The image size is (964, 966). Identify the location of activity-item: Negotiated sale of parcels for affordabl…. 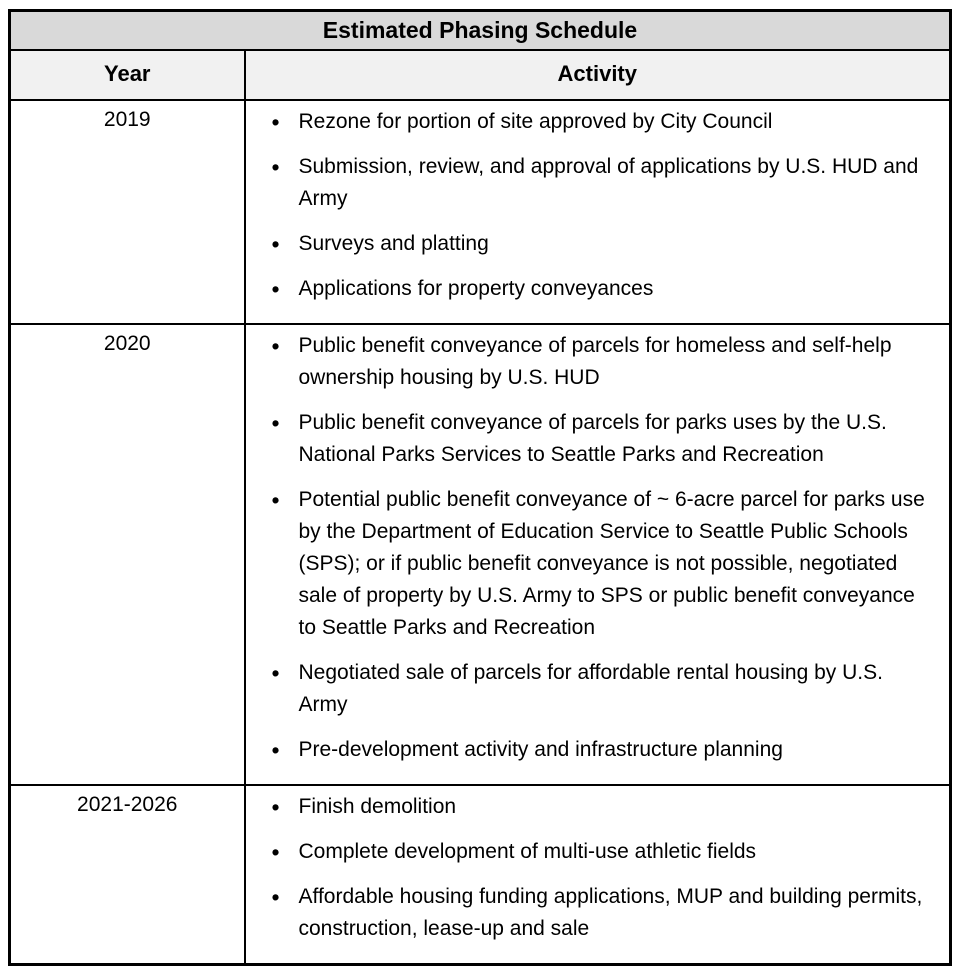
(603, 689).